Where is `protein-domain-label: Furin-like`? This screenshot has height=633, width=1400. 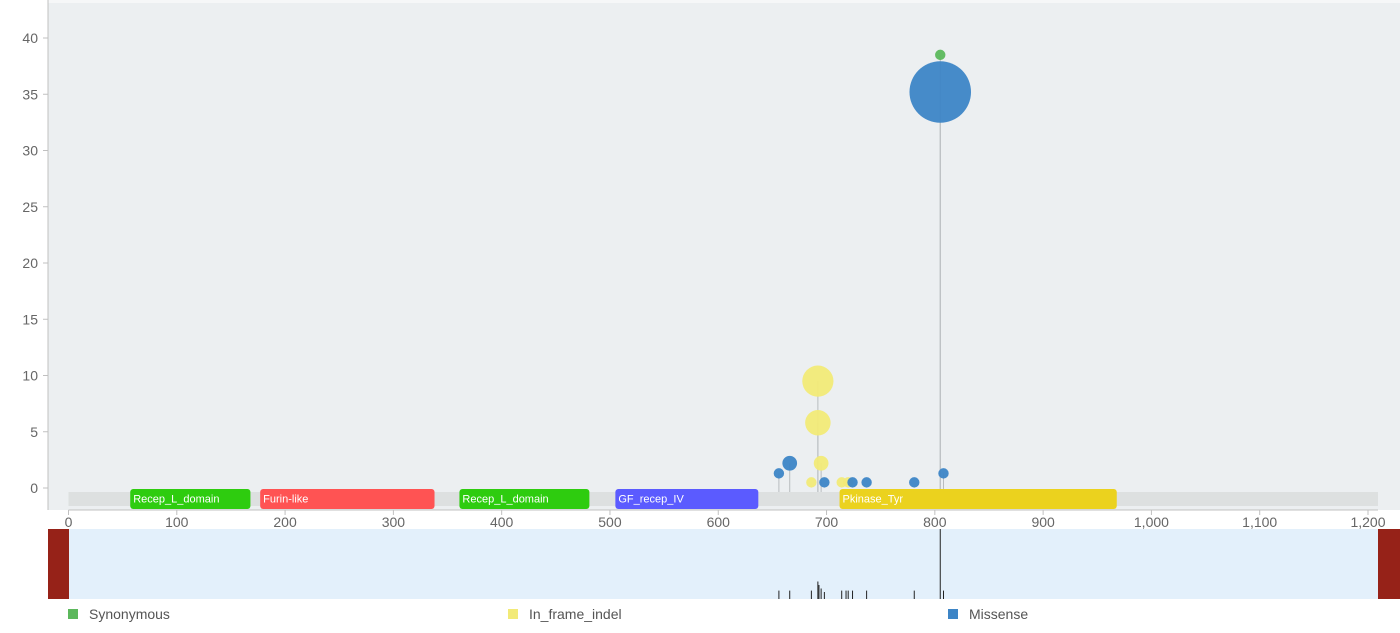
protein-domain-label: Furin-like is located at coordinates (285, 500).